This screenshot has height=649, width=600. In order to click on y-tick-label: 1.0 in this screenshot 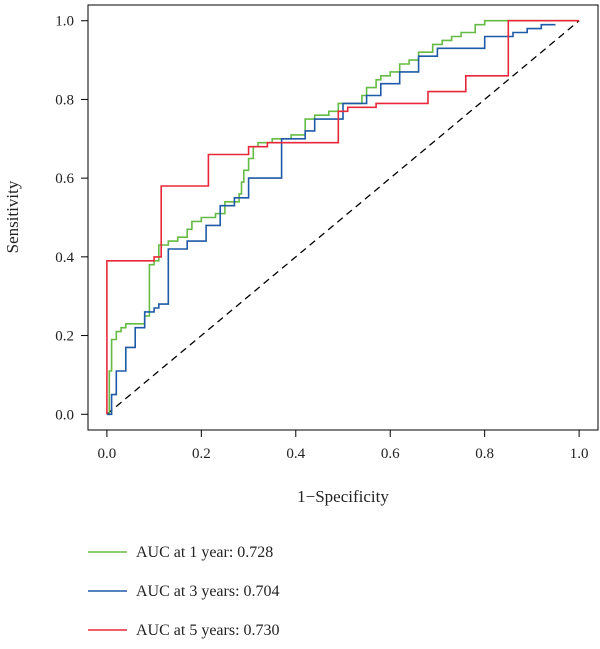, I will do `click(64, 22)`.